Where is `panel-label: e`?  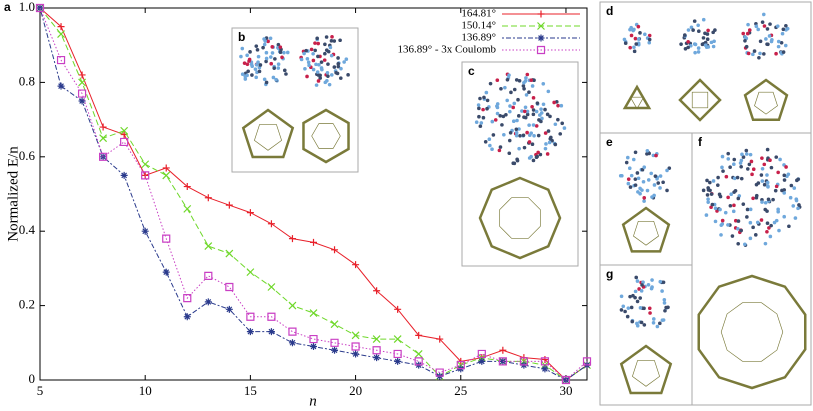
panel-label: e is located at coordinates (609, 142).